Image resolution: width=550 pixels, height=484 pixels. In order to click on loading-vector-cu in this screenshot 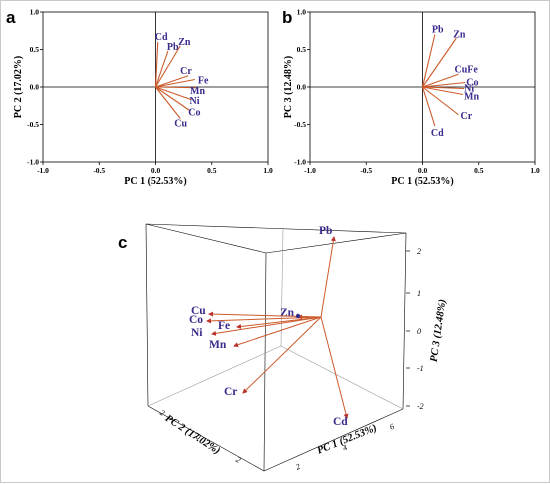, I will do `click(168, 102)`.